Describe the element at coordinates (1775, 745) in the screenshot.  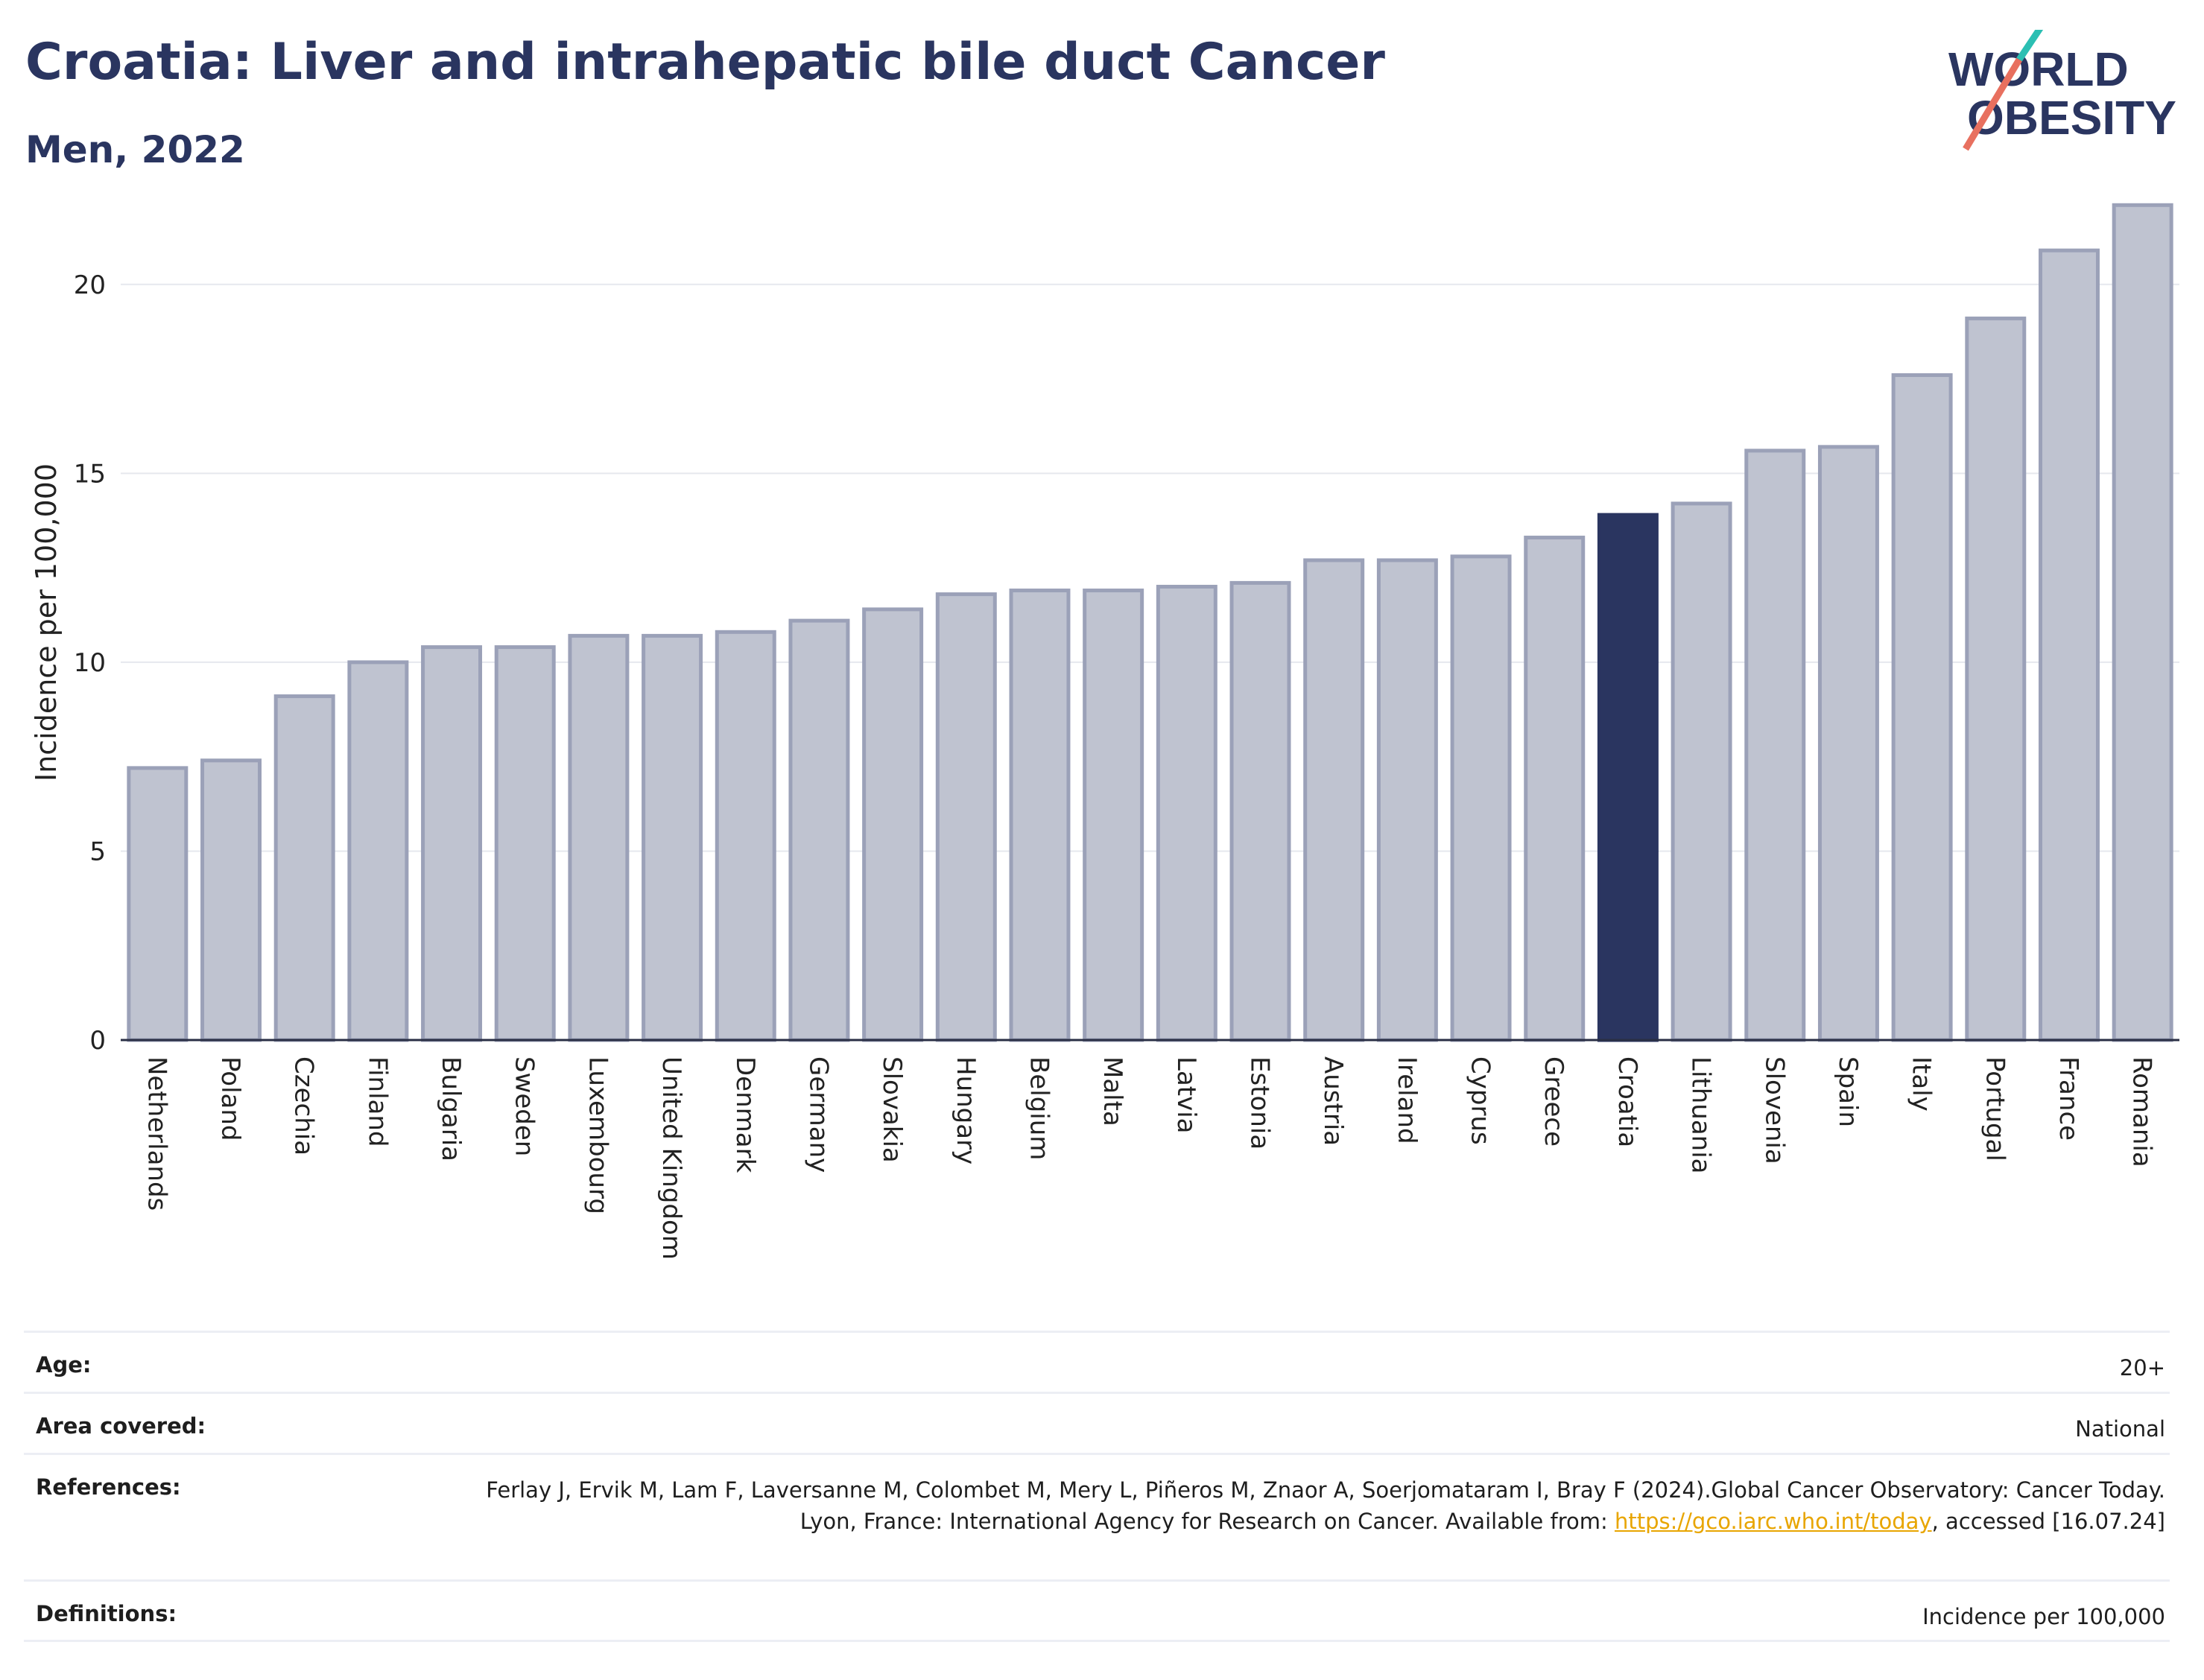
I see `bar-slovenia` at that location.